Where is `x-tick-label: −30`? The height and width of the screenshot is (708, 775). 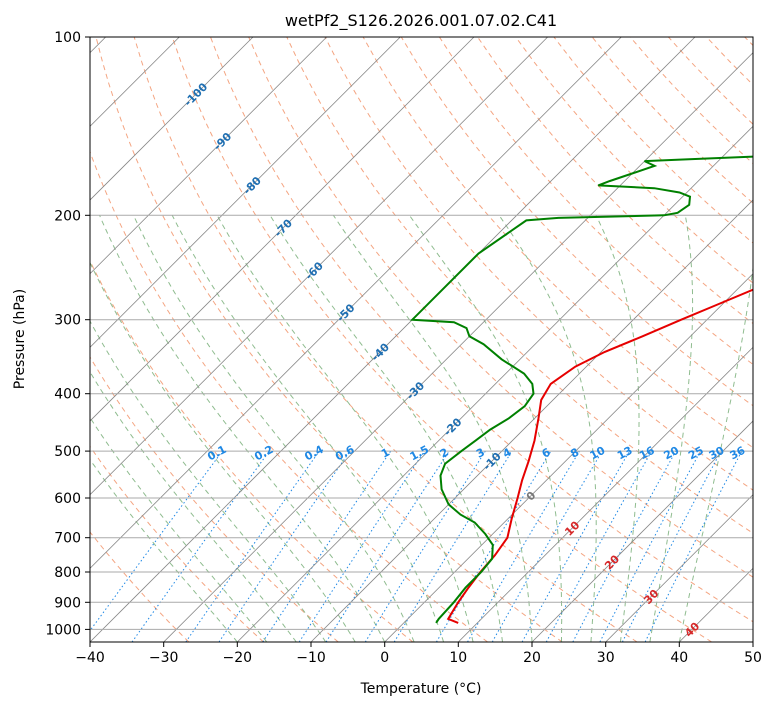 x-tick-label: −30 is located at coordinates (164, 658).